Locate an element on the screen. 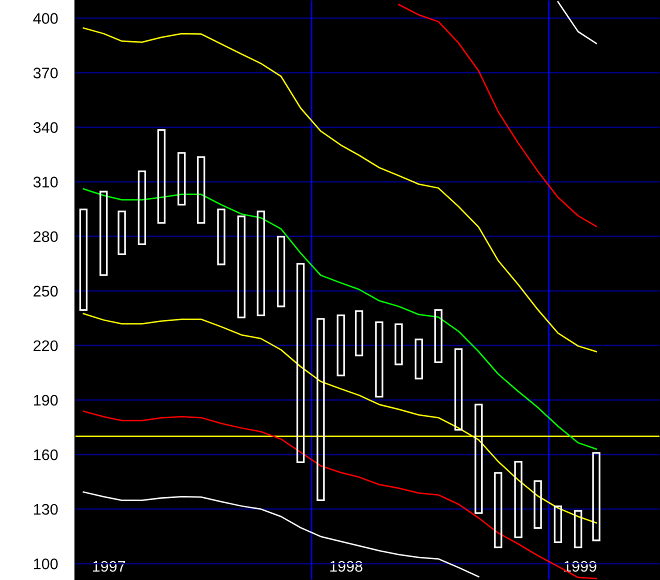 The image size is (660, 580). y-tick-label: 370 is located at coordinates (45, 73).